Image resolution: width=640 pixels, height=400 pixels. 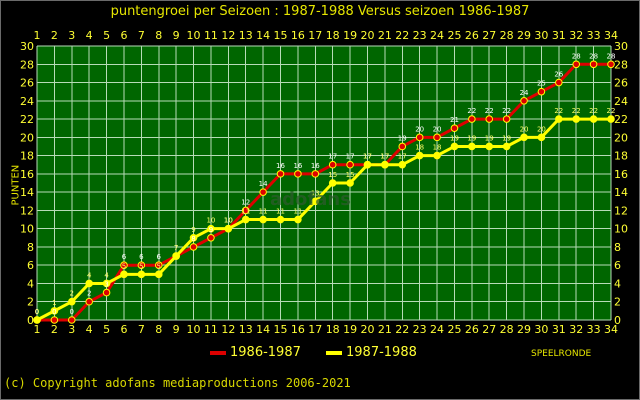 What do you see at coordinates (193, 239) in the screenshot?
I see `data-label-1986-1987: 8` at bounding box center [193, 239].